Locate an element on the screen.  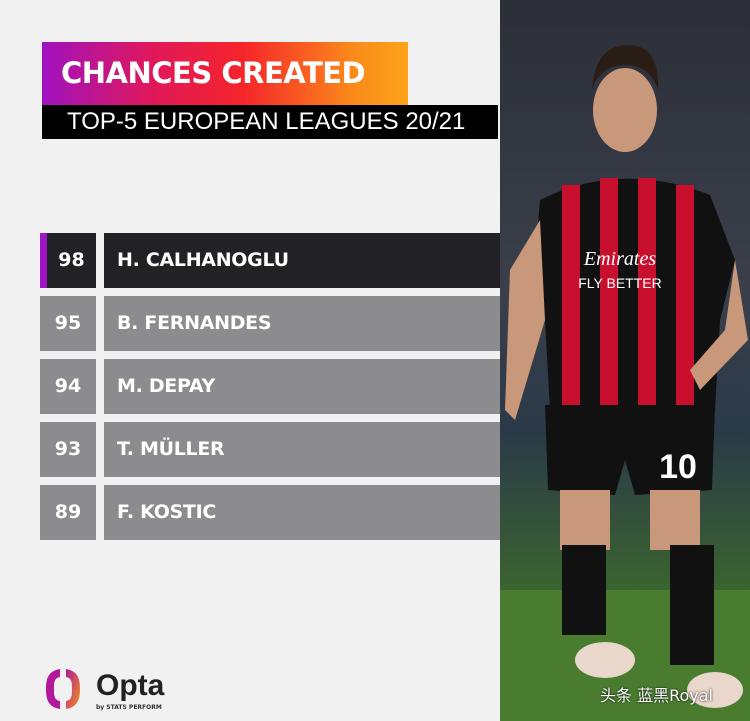
chances-value: 94 is located at coordinates (68, 386).